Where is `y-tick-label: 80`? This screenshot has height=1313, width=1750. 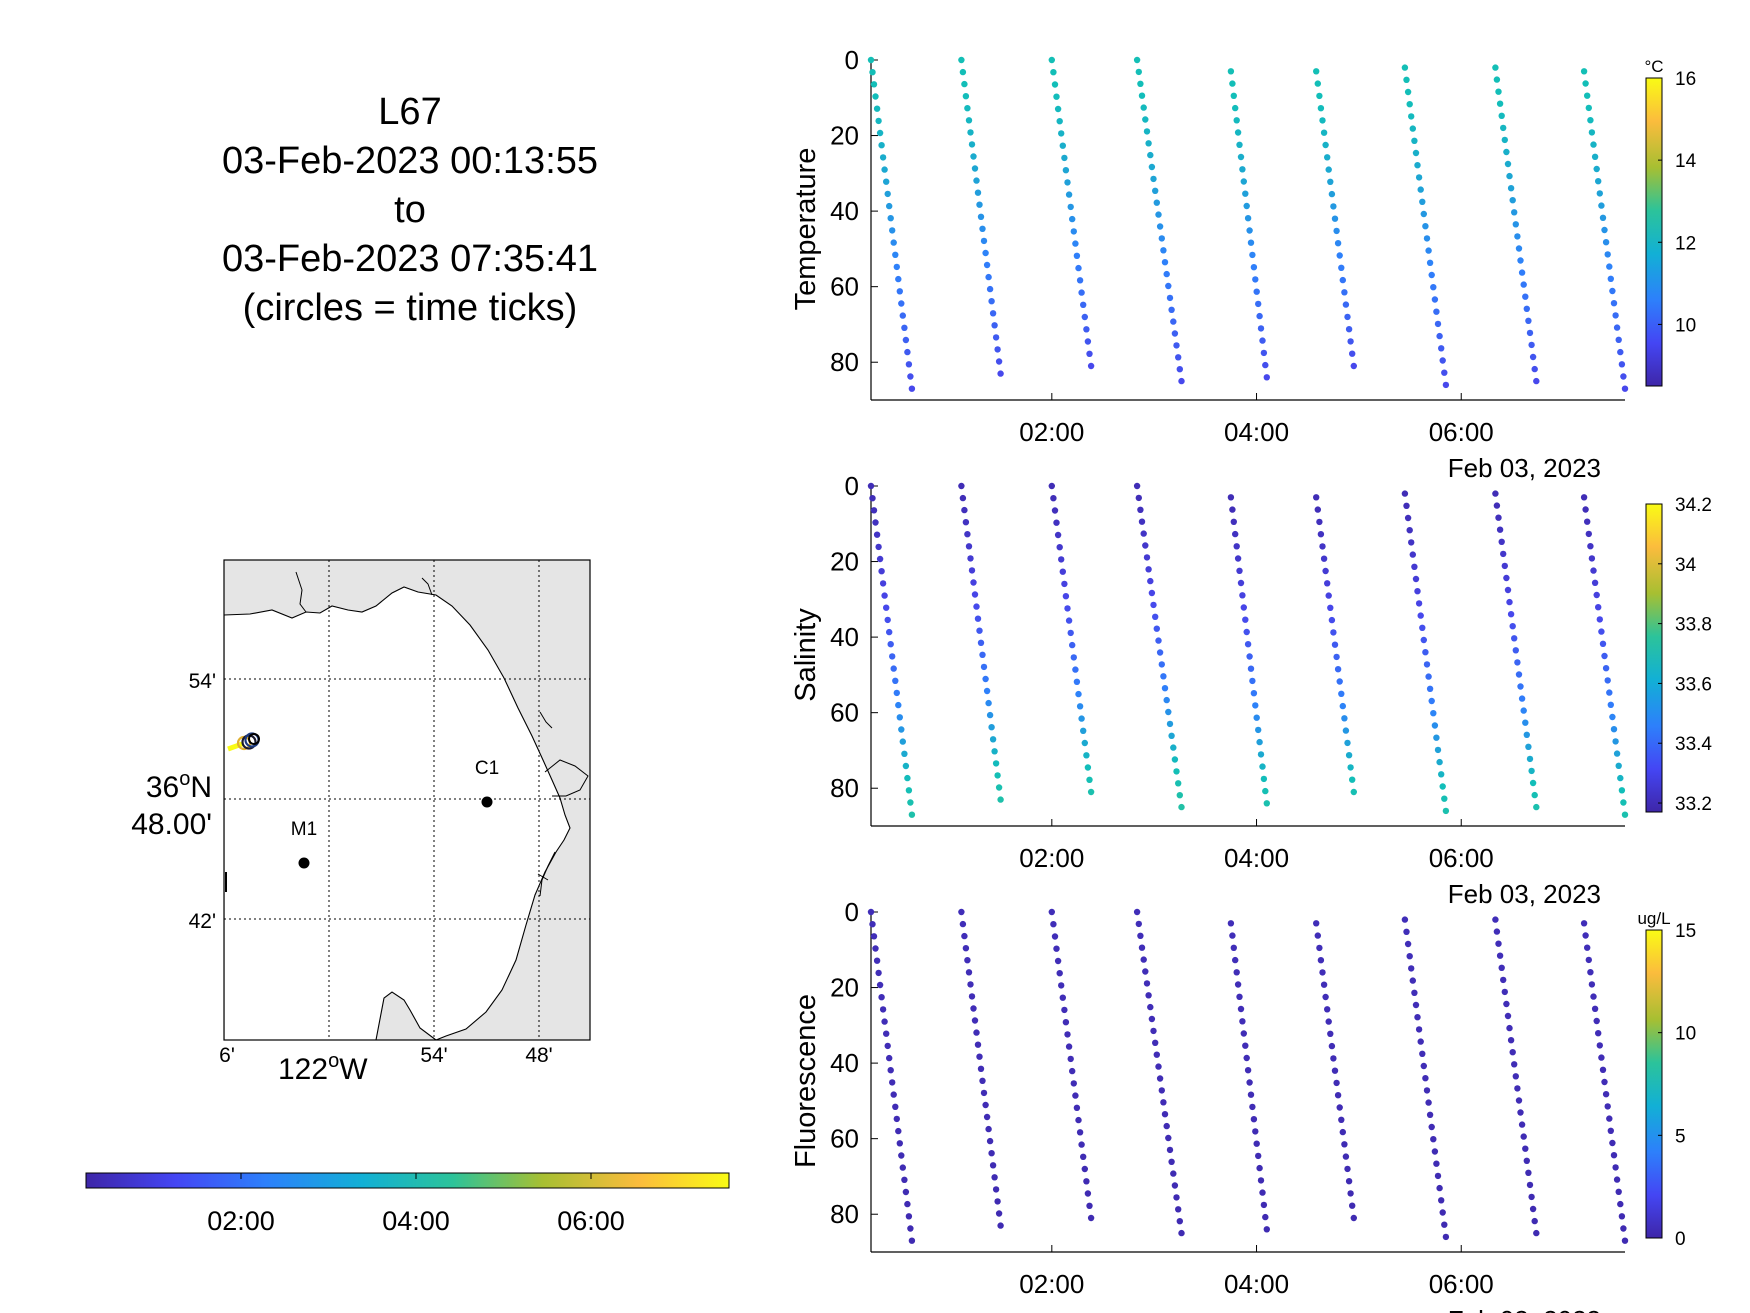
y-tick-label: 80 is located at coordinates (844, 362).